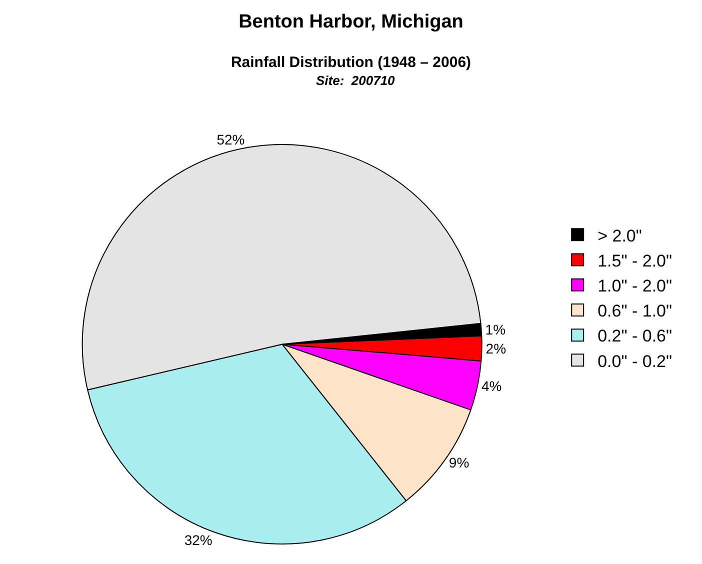 Image resolution: width=702 pixels, height=564 pixels. What do you see at coordinates (496, 348) in the screenshot?
I see `data-label: 2%` at bounding box center [496, 348].